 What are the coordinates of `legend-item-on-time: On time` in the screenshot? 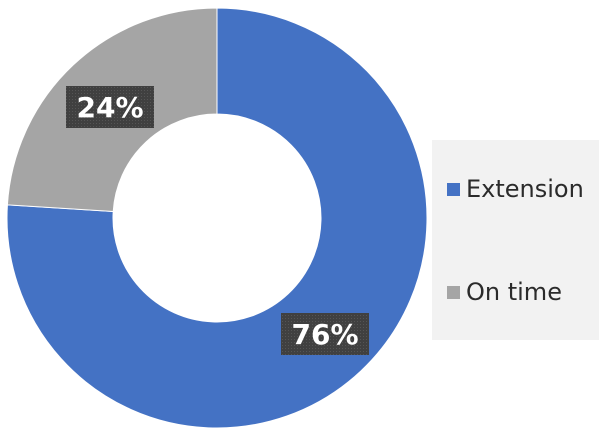 It's located at (504, 292).